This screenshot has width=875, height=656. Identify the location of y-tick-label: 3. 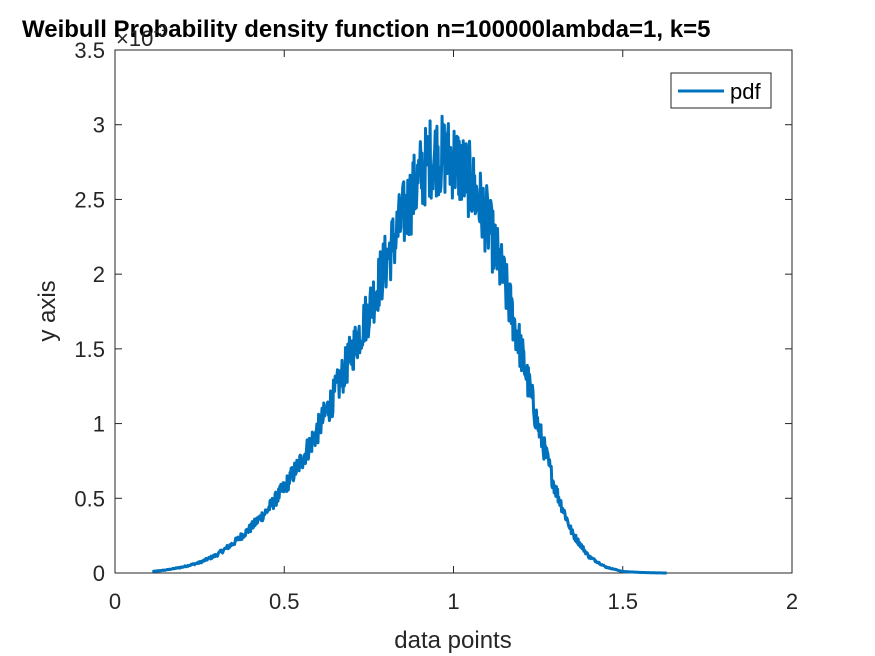
(99, 125).